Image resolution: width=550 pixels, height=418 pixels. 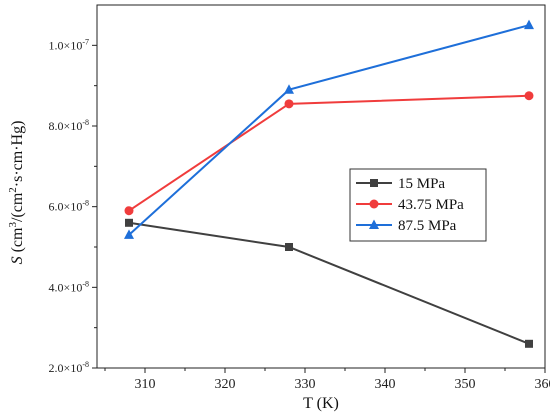 I want to click on y-axis-symbol: S, so click(x=17, y=260).